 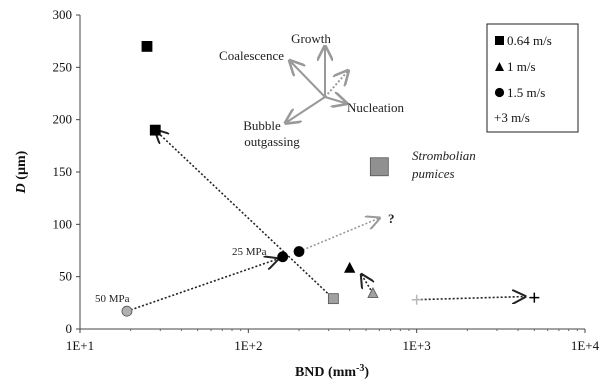 What do you see at coordinates (532, 78) in the screenshot?
I see `legend: 0.64 m/s 1 m/s 1.5 m/s +3 m/s` at bounding box center [532, 78].